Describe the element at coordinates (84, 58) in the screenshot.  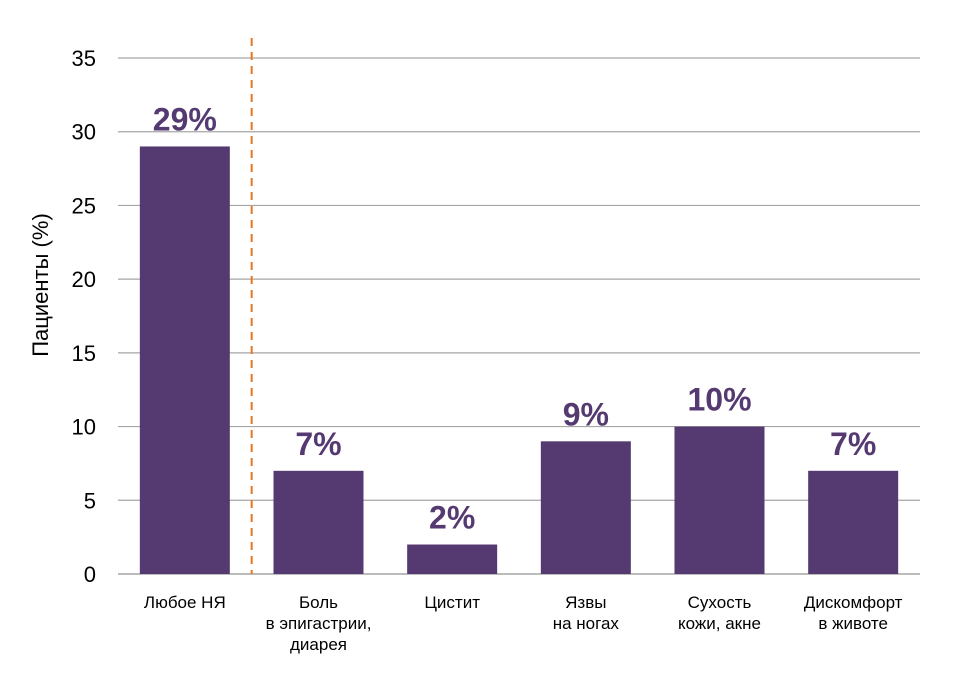
I see `y-tick-label: 35` at that location.